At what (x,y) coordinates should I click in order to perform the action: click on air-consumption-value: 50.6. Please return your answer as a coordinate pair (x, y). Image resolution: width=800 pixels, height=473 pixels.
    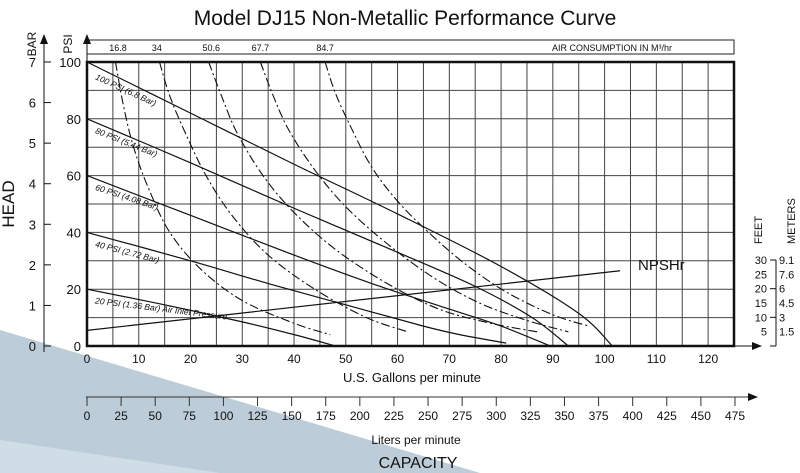
    Looking at the image, I should click on (211, 48).